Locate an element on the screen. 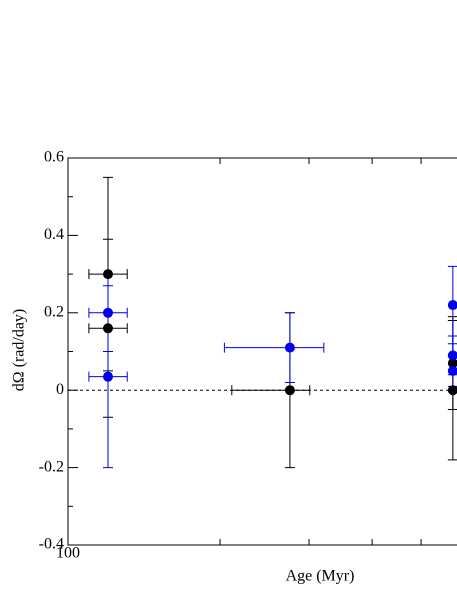 Image resolution: width=457 pixels, height=591 pixels. y-tick-label: -0.2 is located at coordinates (51, 466).